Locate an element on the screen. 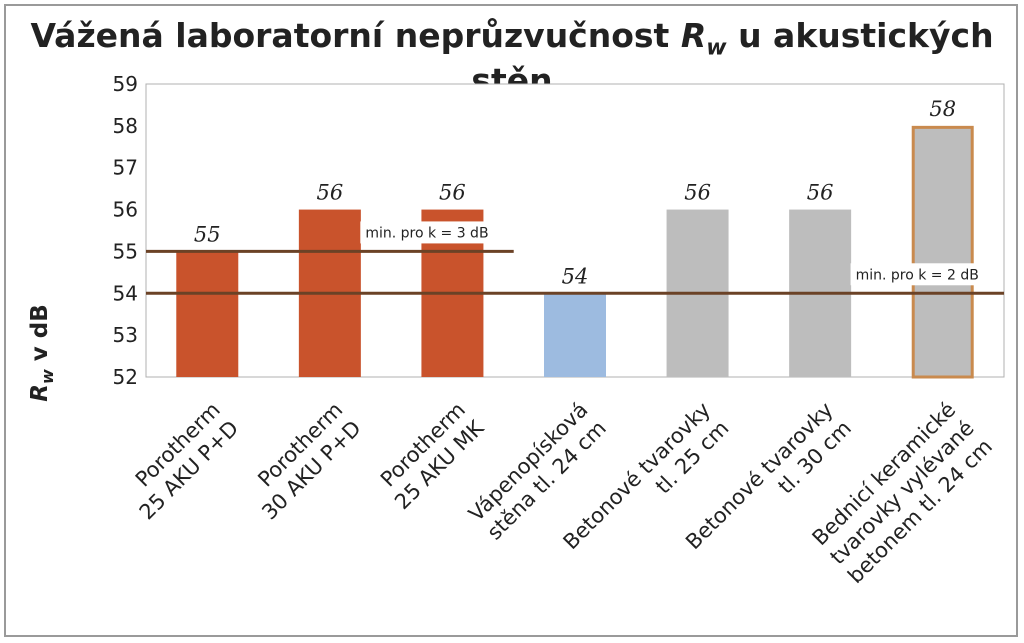 The image size is (1024, 643). value-label: 54 is located at coordinates (575, 276).